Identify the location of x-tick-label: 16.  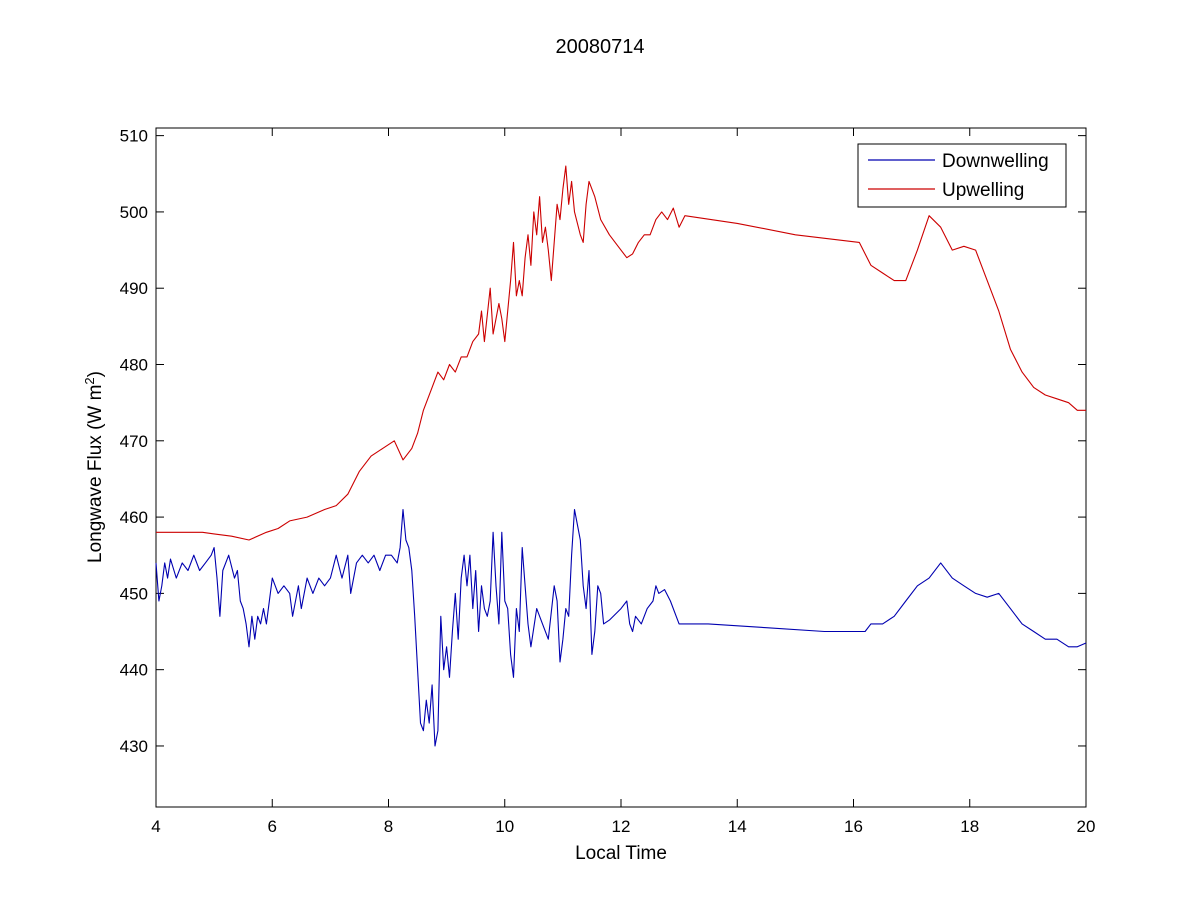
(853, 826).